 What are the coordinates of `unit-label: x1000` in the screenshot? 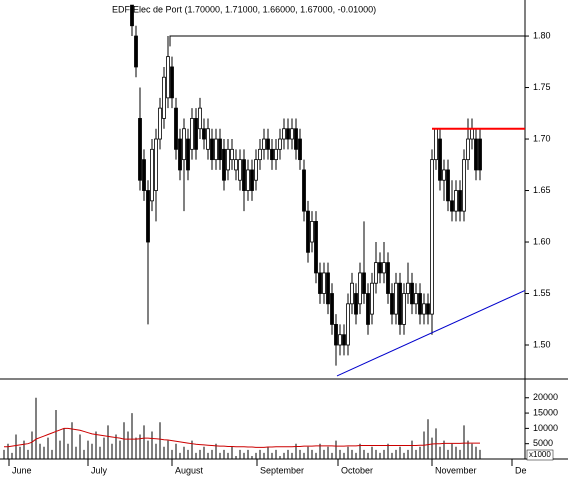 It's located at (540, 454).